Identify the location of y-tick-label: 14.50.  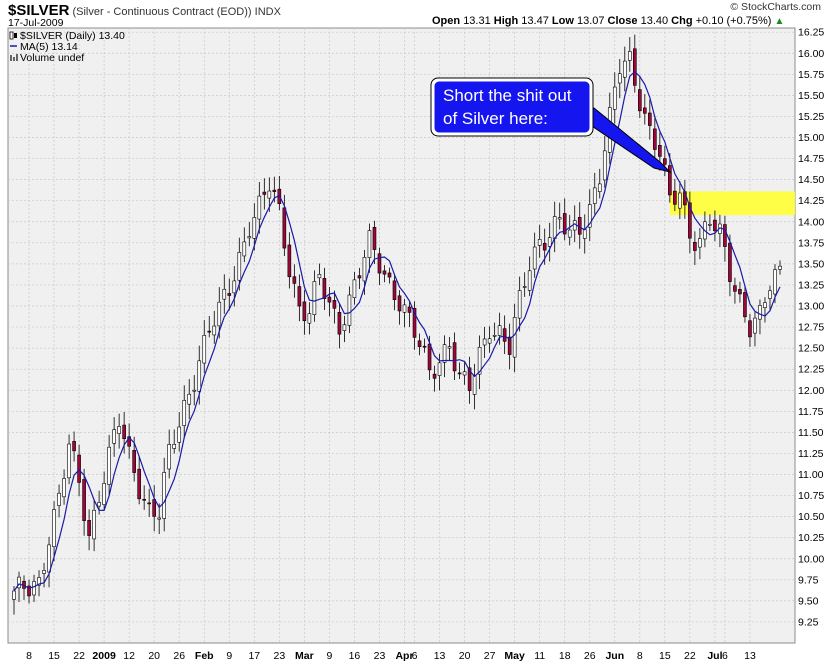
(811, 180).